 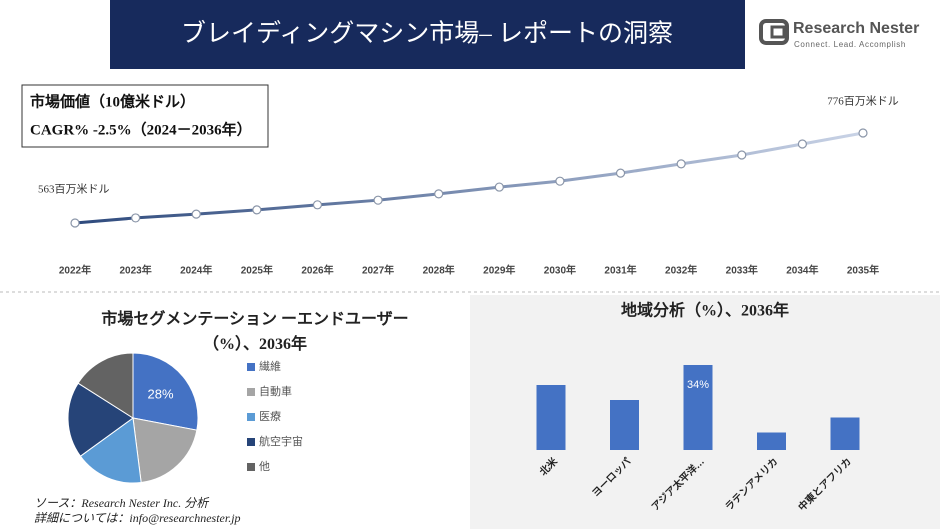 What do you see at coordinates (122, 503) in the screenshot?
I see `source: ソース：Research Nester Inc. 分析` at bounding box center [122, 503].